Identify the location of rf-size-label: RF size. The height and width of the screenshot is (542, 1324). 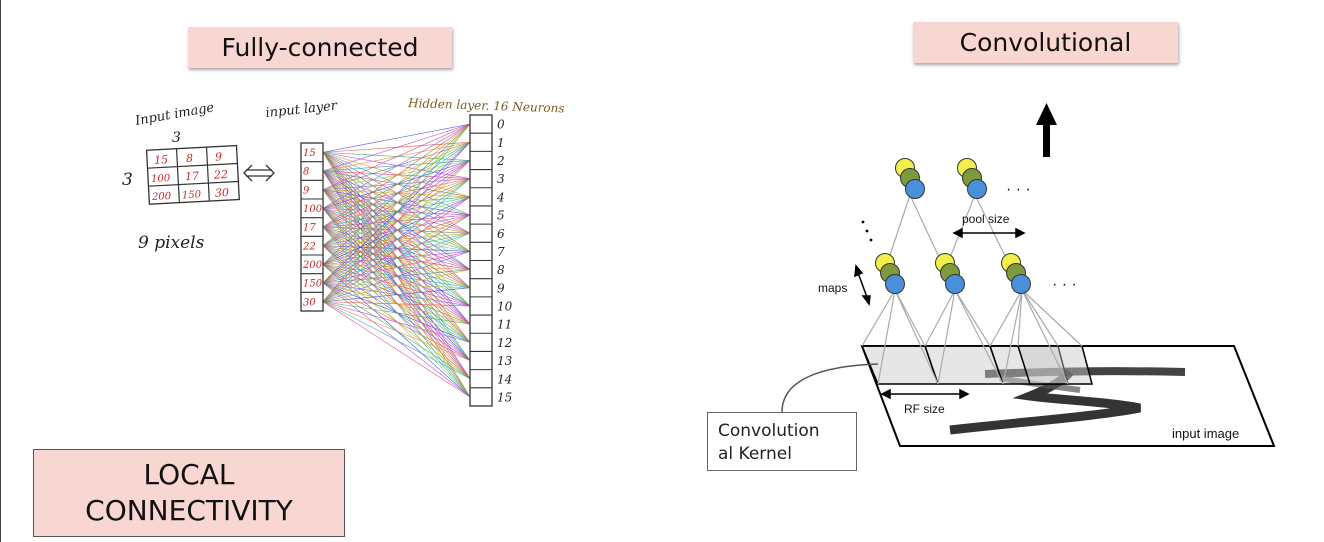
(924, 409).